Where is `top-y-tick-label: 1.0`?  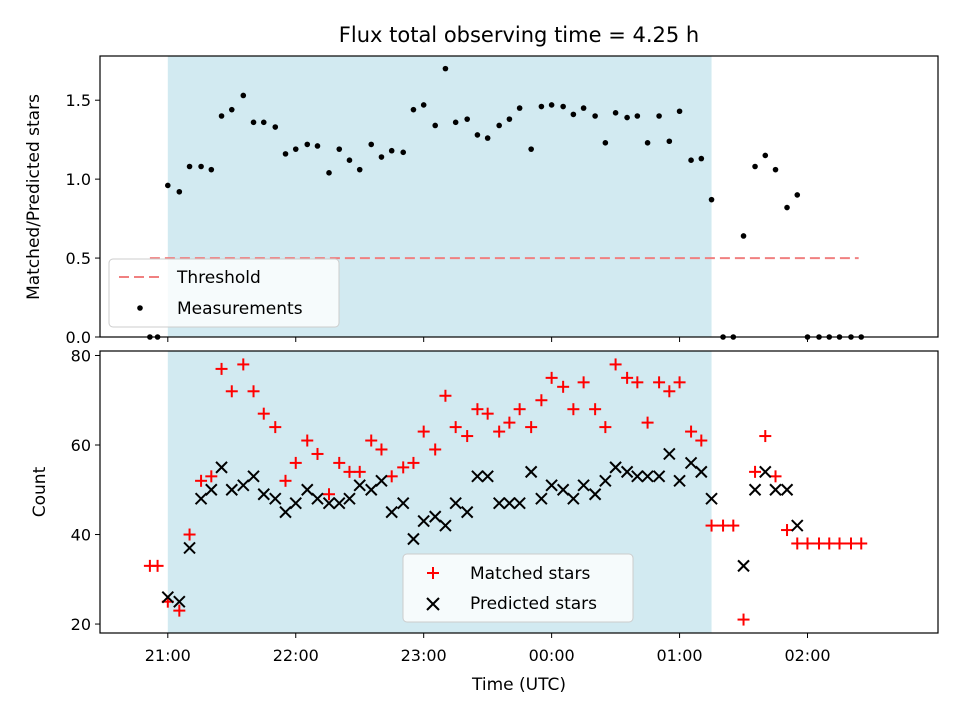 top-y-tick-label: 1.0 is located at coordinates (78, 179).